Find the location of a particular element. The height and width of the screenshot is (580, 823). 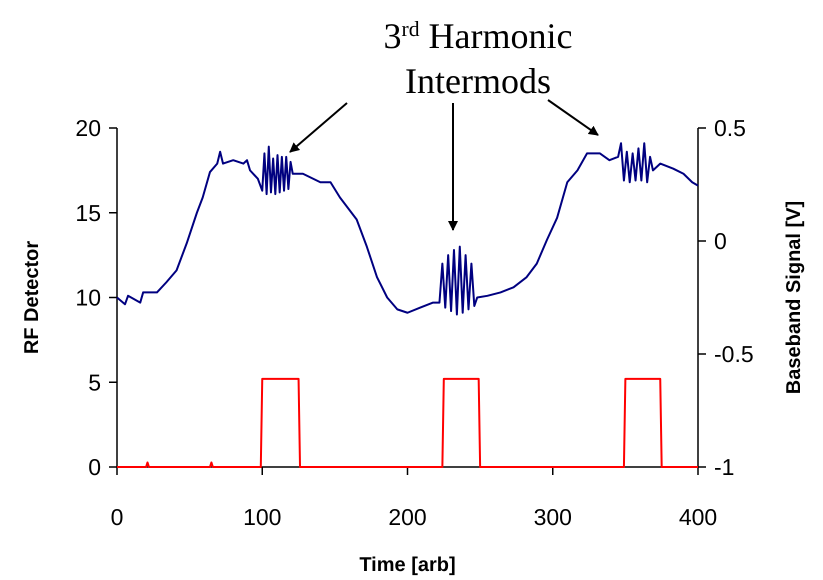

y2-tick-label: 0 is located at coordinates (720, 241).